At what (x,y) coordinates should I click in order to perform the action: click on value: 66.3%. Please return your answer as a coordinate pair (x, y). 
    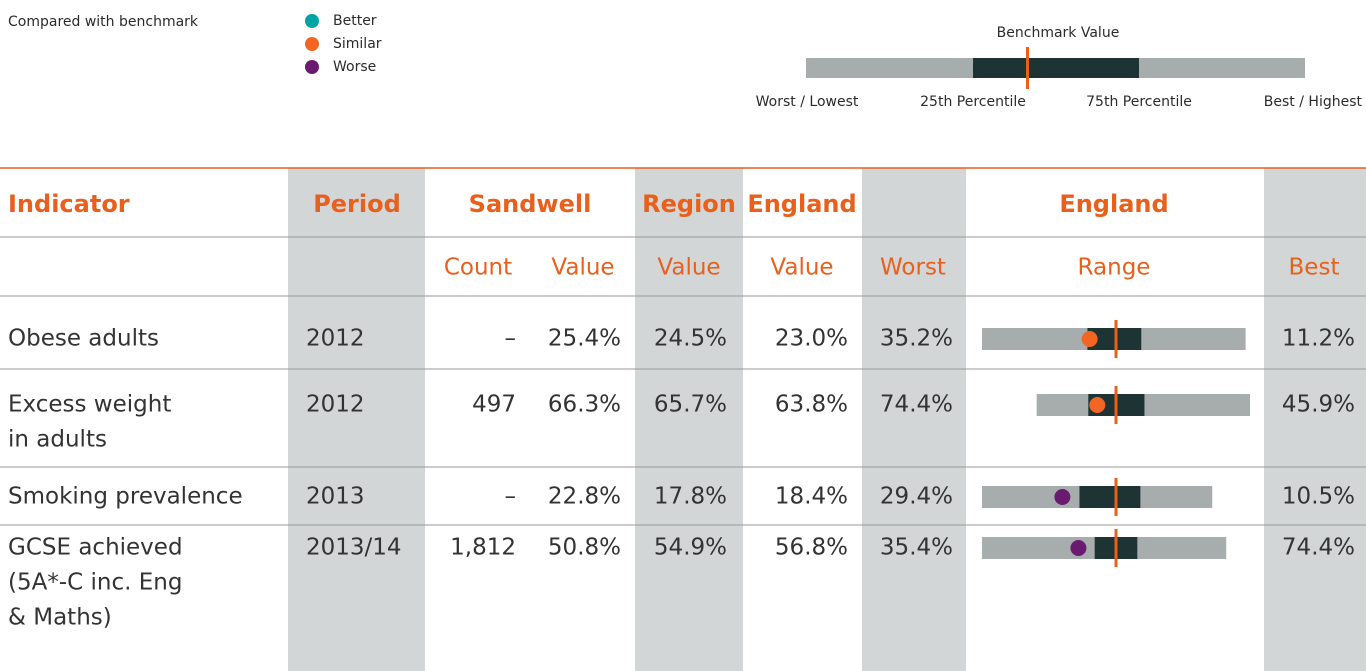
    Looking at the image, I should click on (584, 405).